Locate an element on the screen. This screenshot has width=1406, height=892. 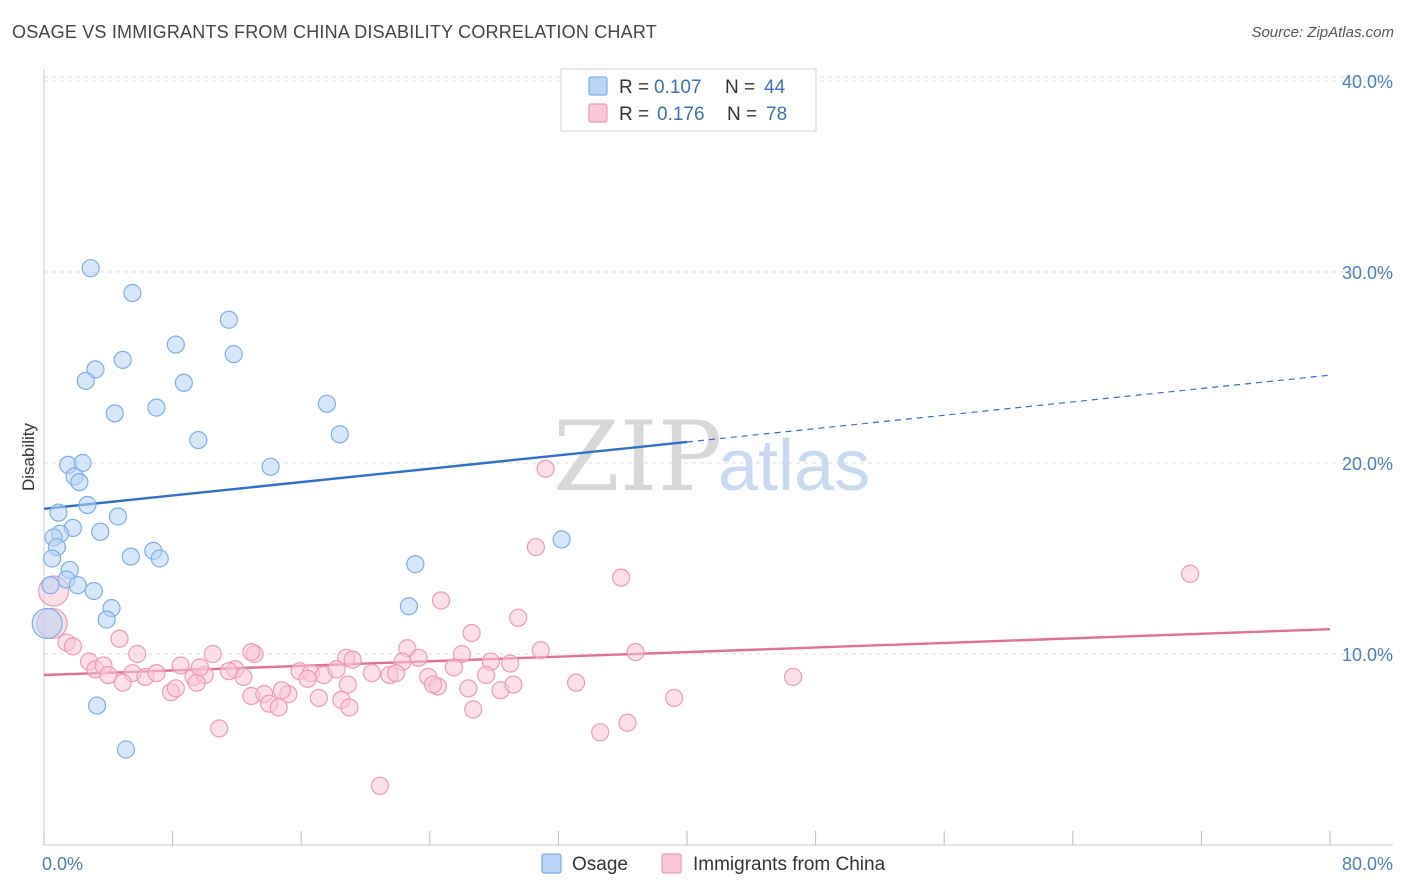
y-tick-label-1: 20.0% is located at coordinates (1367, 464).